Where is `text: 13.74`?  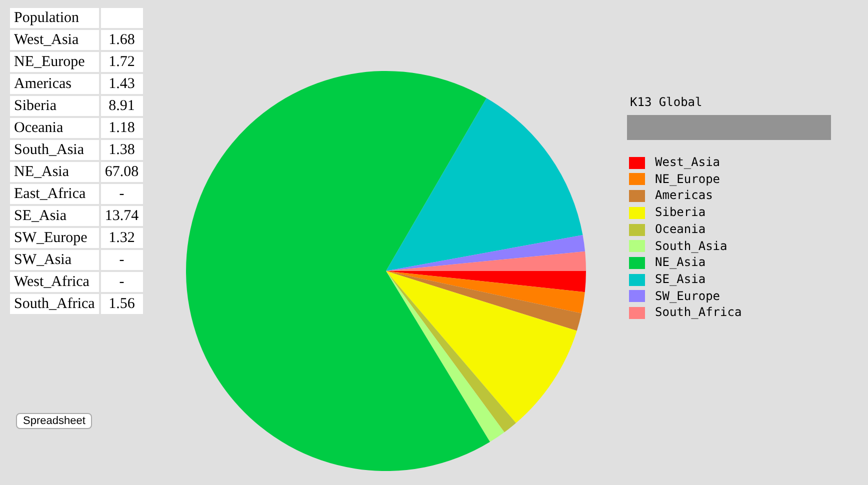 text: 13.74 is located at coordinates (121, 216).